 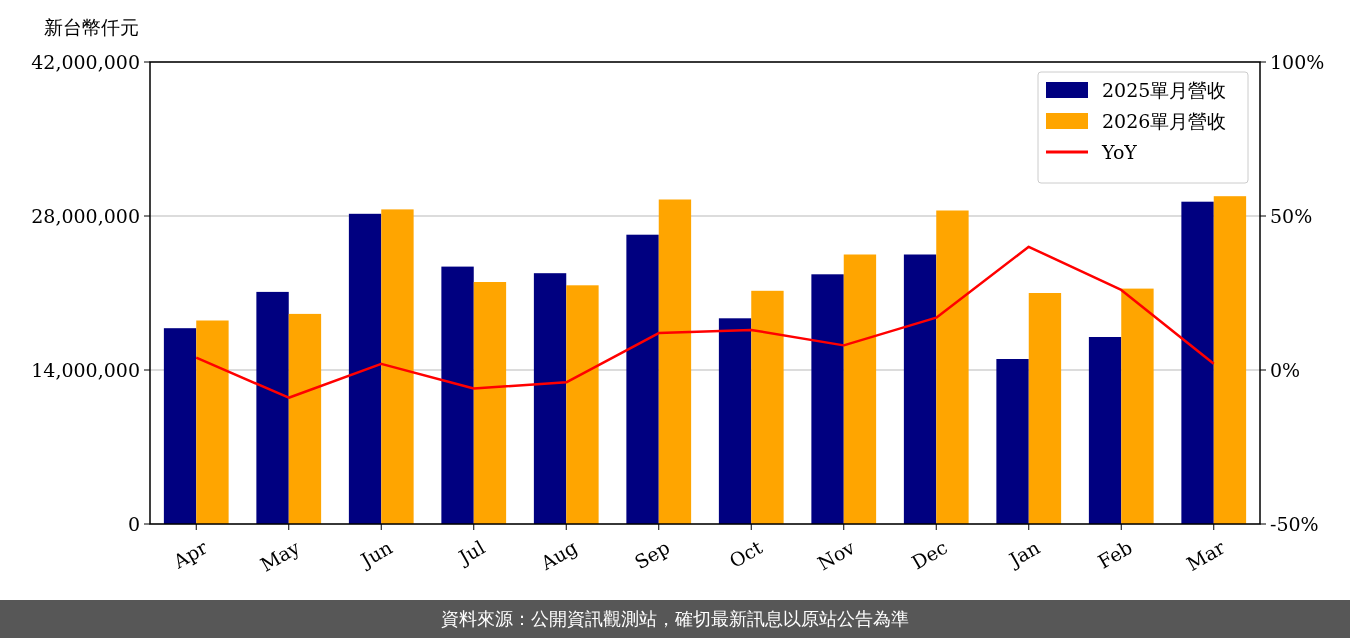 I want to click on y-tick-label: 28,000,000, so click(x=85, y=215).